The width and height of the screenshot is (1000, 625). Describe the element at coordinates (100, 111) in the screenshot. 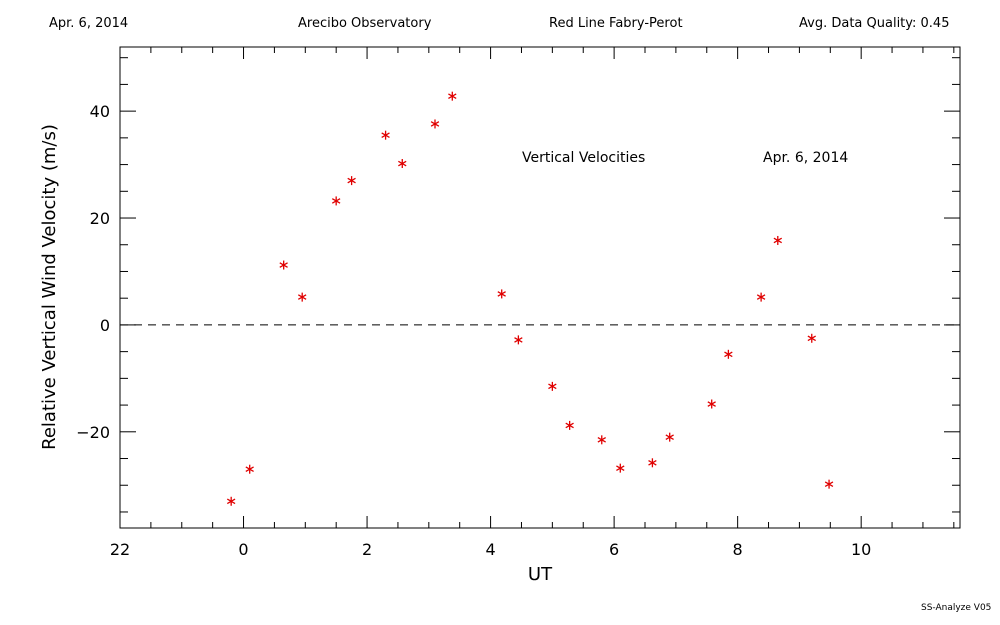

I see `y-tick-label: 40` at that location.